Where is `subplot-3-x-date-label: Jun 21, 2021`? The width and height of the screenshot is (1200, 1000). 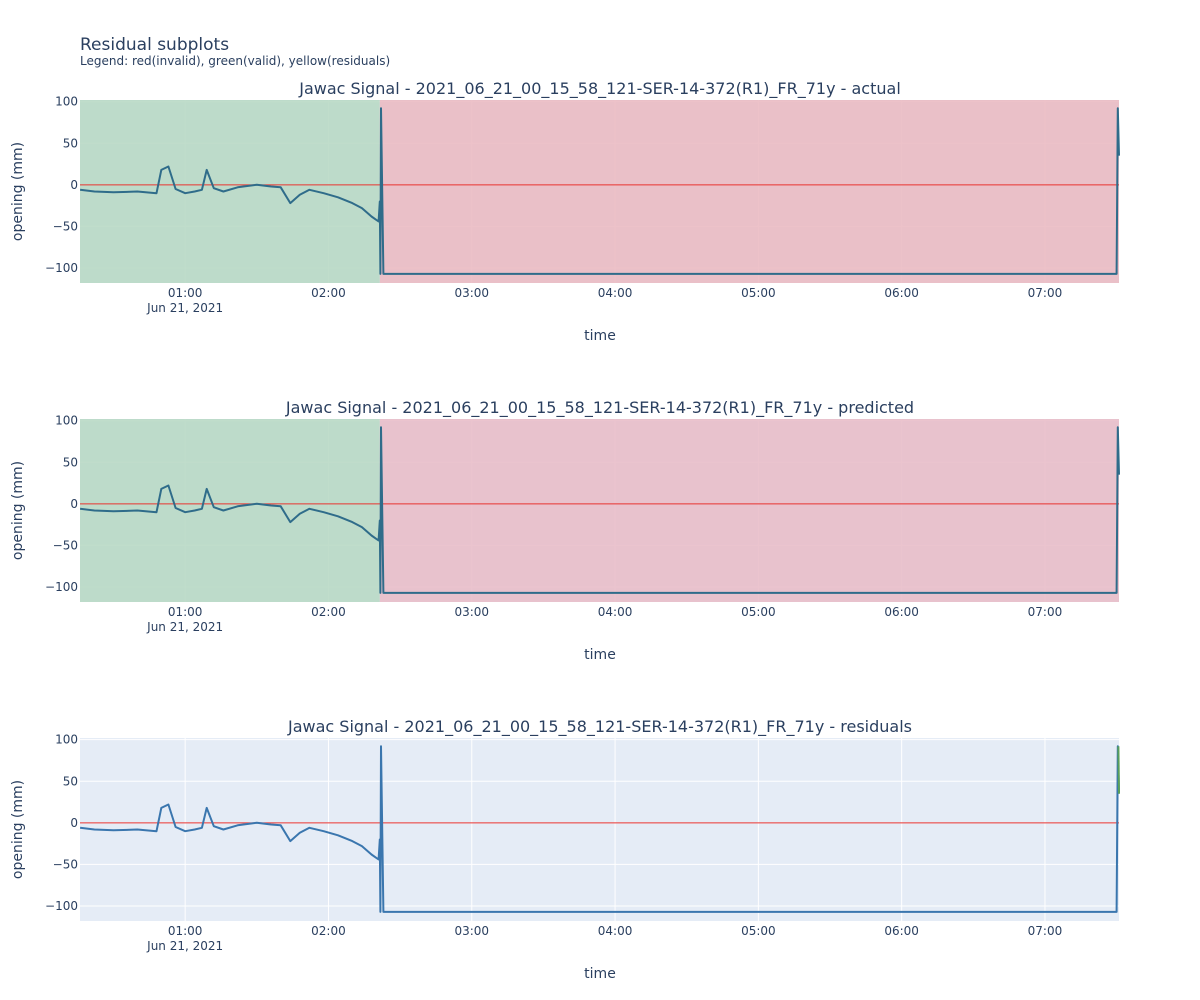 subplot-3-x-date-label: Jun 21, 2021 is located at coordinates (184, 946).